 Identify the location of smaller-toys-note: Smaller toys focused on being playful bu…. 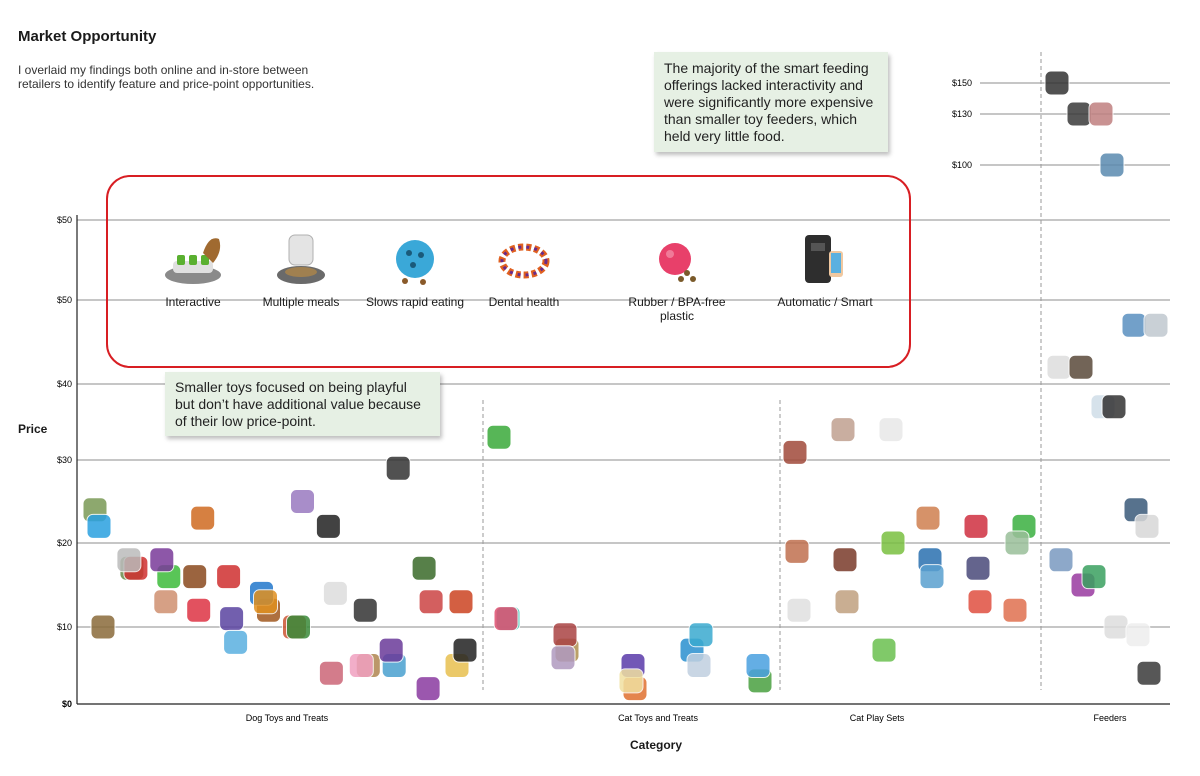
(302, 404).